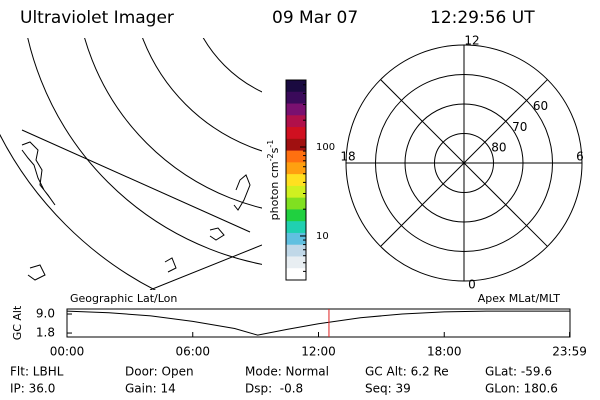 This screenshot has height=400, width=600. What do you see at coordinates (159, 372) in the screenshot?
I see `status-field: Door: Open` at bounding box center [159, 372].